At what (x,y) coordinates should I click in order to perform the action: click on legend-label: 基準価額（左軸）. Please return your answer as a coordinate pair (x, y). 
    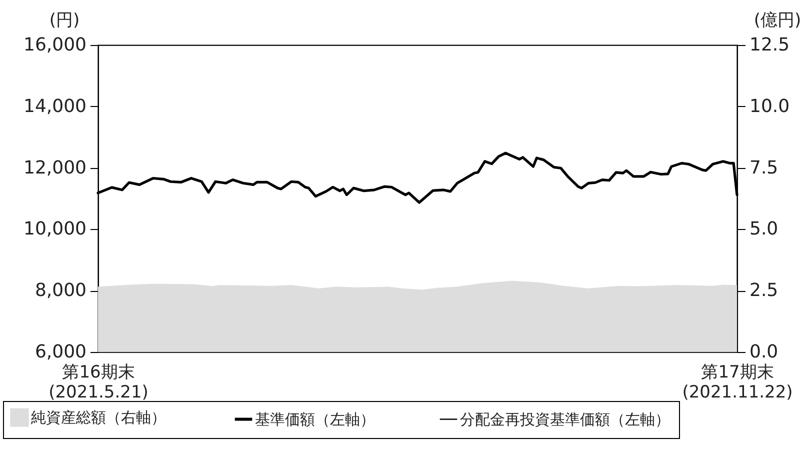
    Looking at the image, I should click on (315, 419).